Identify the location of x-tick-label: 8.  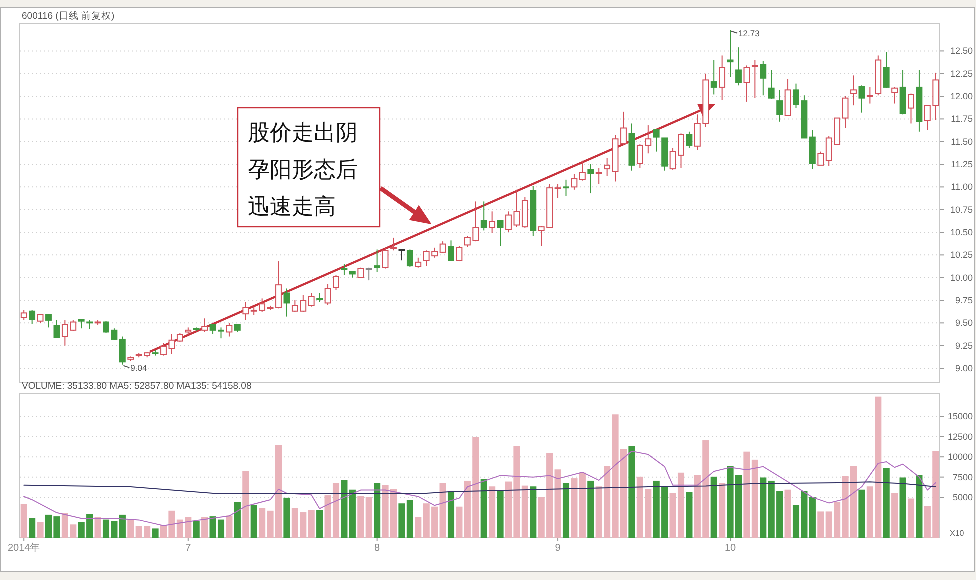
(377, 548).